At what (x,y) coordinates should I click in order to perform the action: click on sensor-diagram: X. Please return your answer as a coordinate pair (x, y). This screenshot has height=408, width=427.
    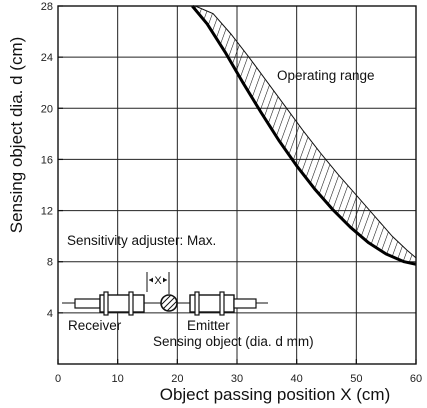
    Looking at the image, I should click on (165, 294).